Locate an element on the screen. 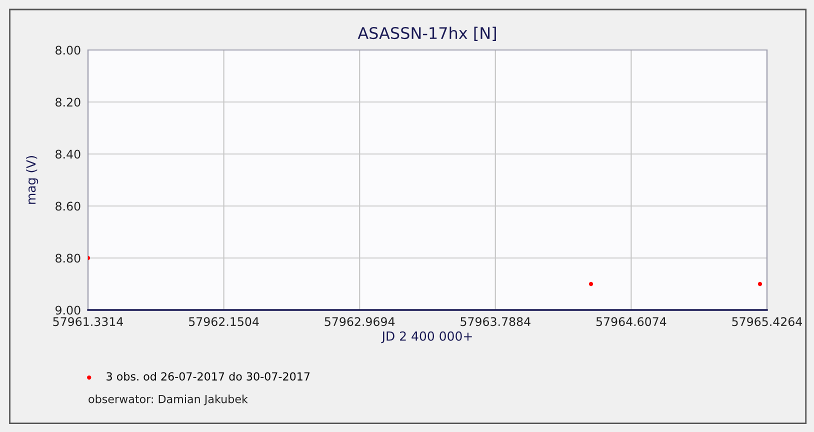 The image size is (814, 432). x-tick-label: 57962.9694 is located at coordinates (359, 321).